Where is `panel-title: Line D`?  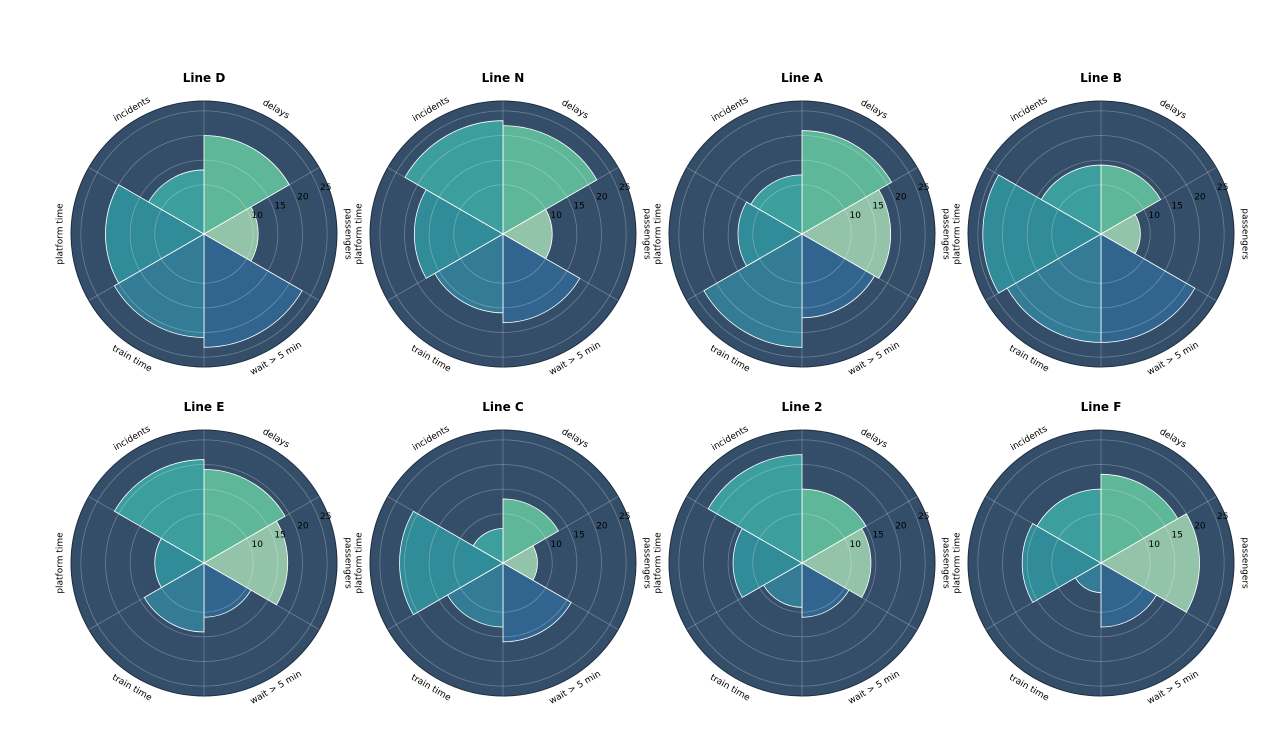 panel-title: Line D is located at coordinates (204, 78).